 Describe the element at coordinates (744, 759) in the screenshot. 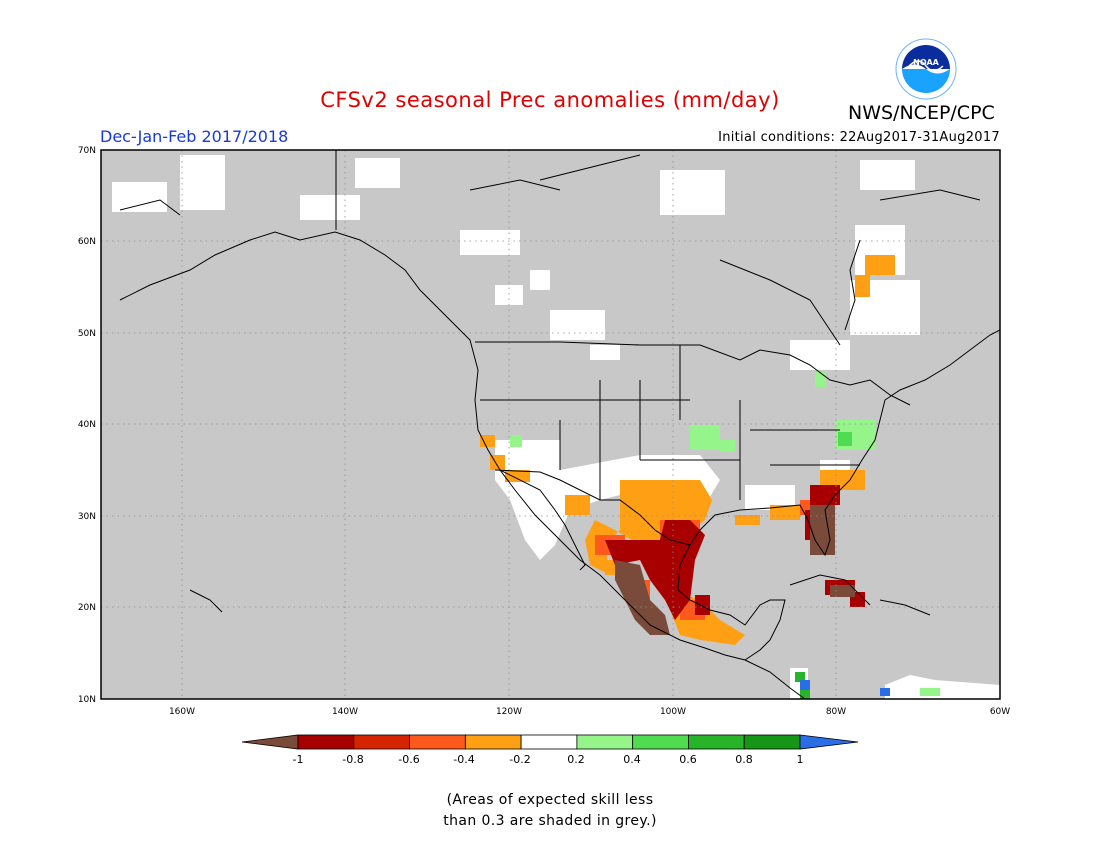

I see `colorbar-tick: 0.8` at that location.